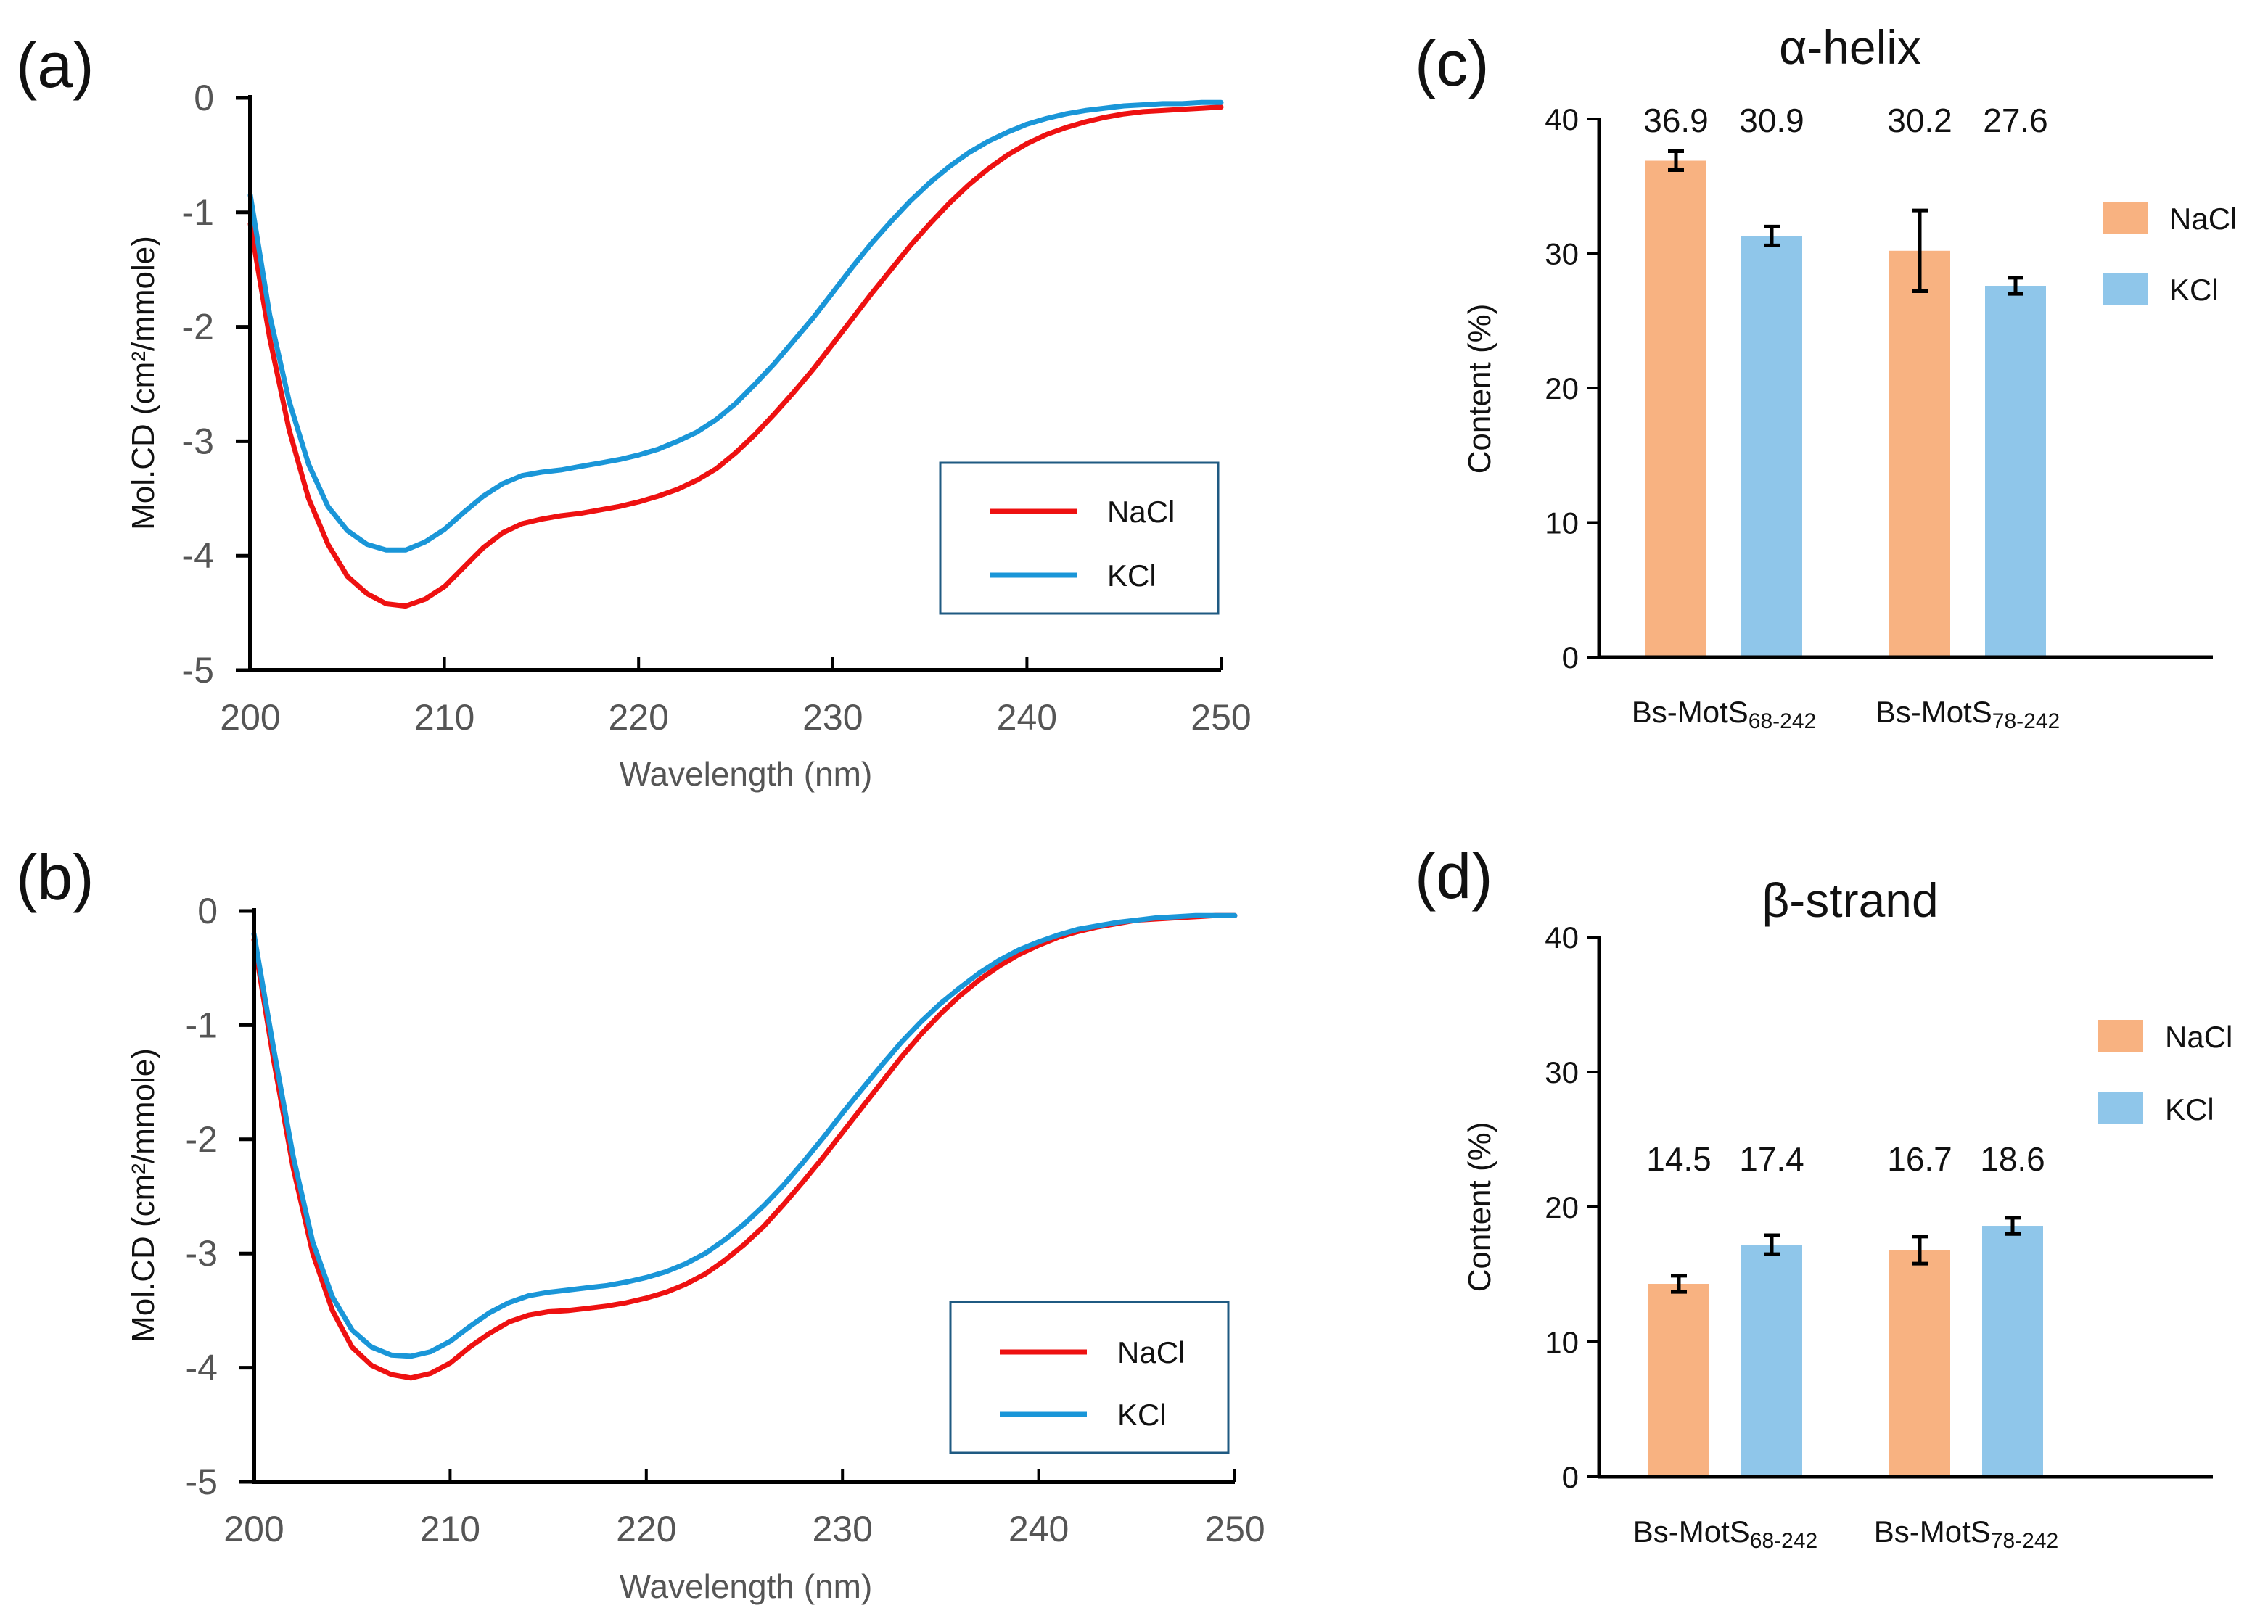 This screenshot has height=1624, width=2268. Describe the element at coordinates (1919, 120) in the screenshot. I see `data-label: 30.2` at that location.